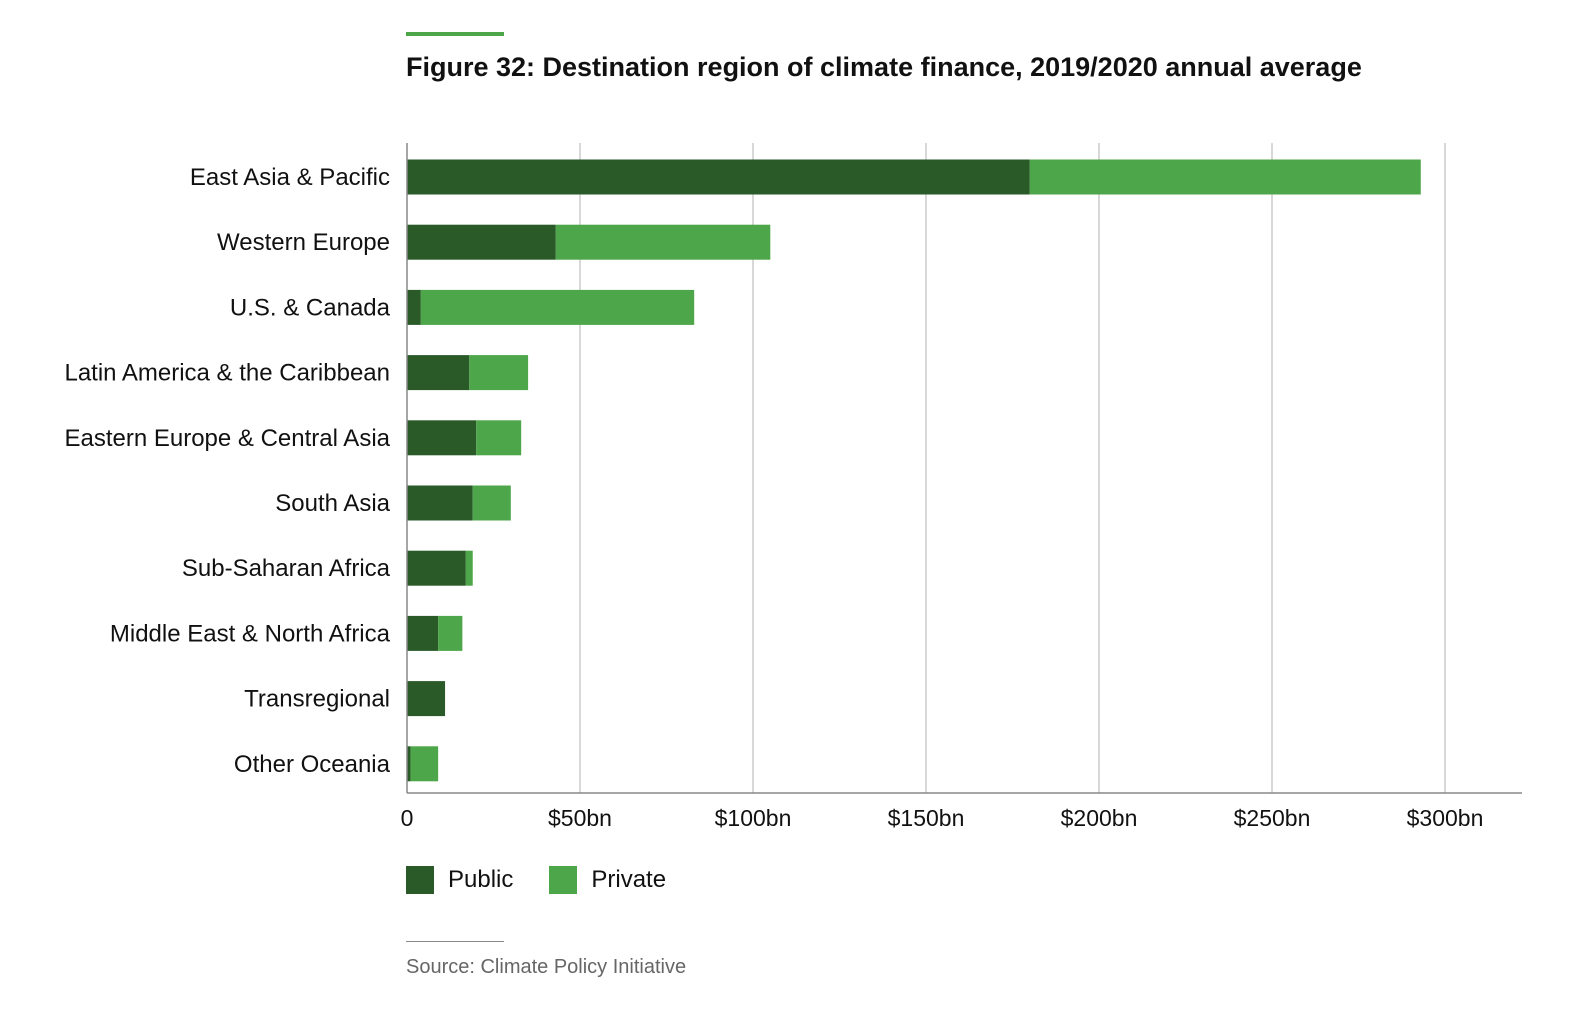 The height and width of the screenshot is (1016, 1592). Describe the element at coordinates (420, 880) in the screenshot. I see `legend-swatch-public` at that location.